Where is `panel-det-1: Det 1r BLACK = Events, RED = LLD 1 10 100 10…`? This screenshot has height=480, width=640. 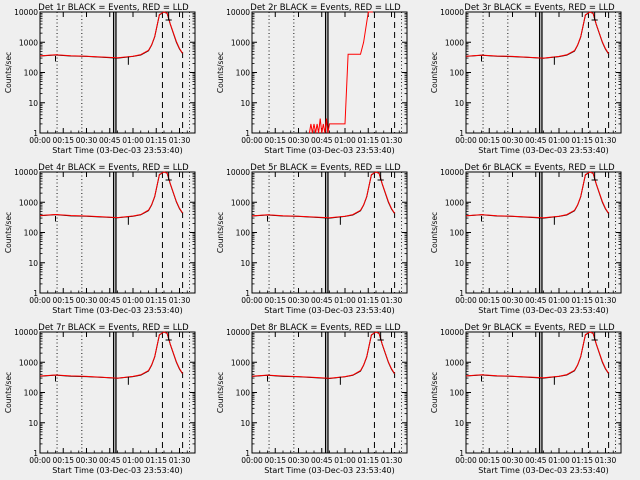 panel-det-1: Det 1r BLACK = Events, RED = LLD 1 10 100 10… is located at coordinates (100, 79).